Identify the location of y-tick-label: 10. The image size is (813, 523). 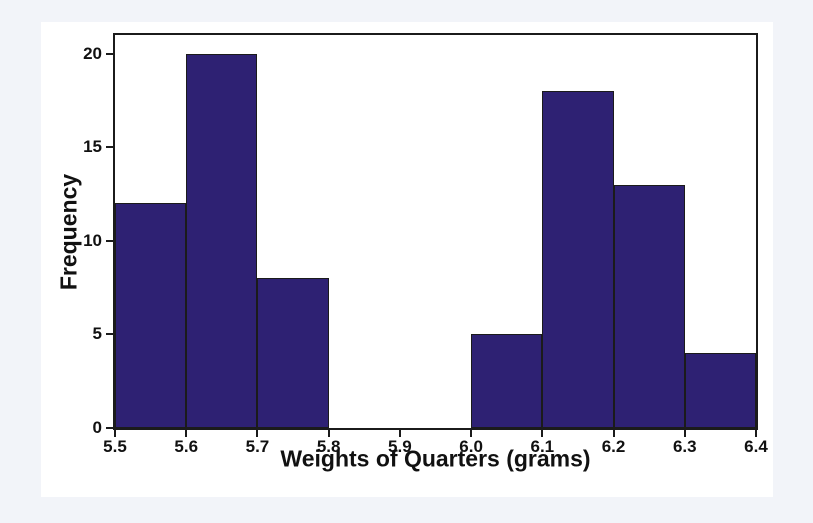
(92, 240).